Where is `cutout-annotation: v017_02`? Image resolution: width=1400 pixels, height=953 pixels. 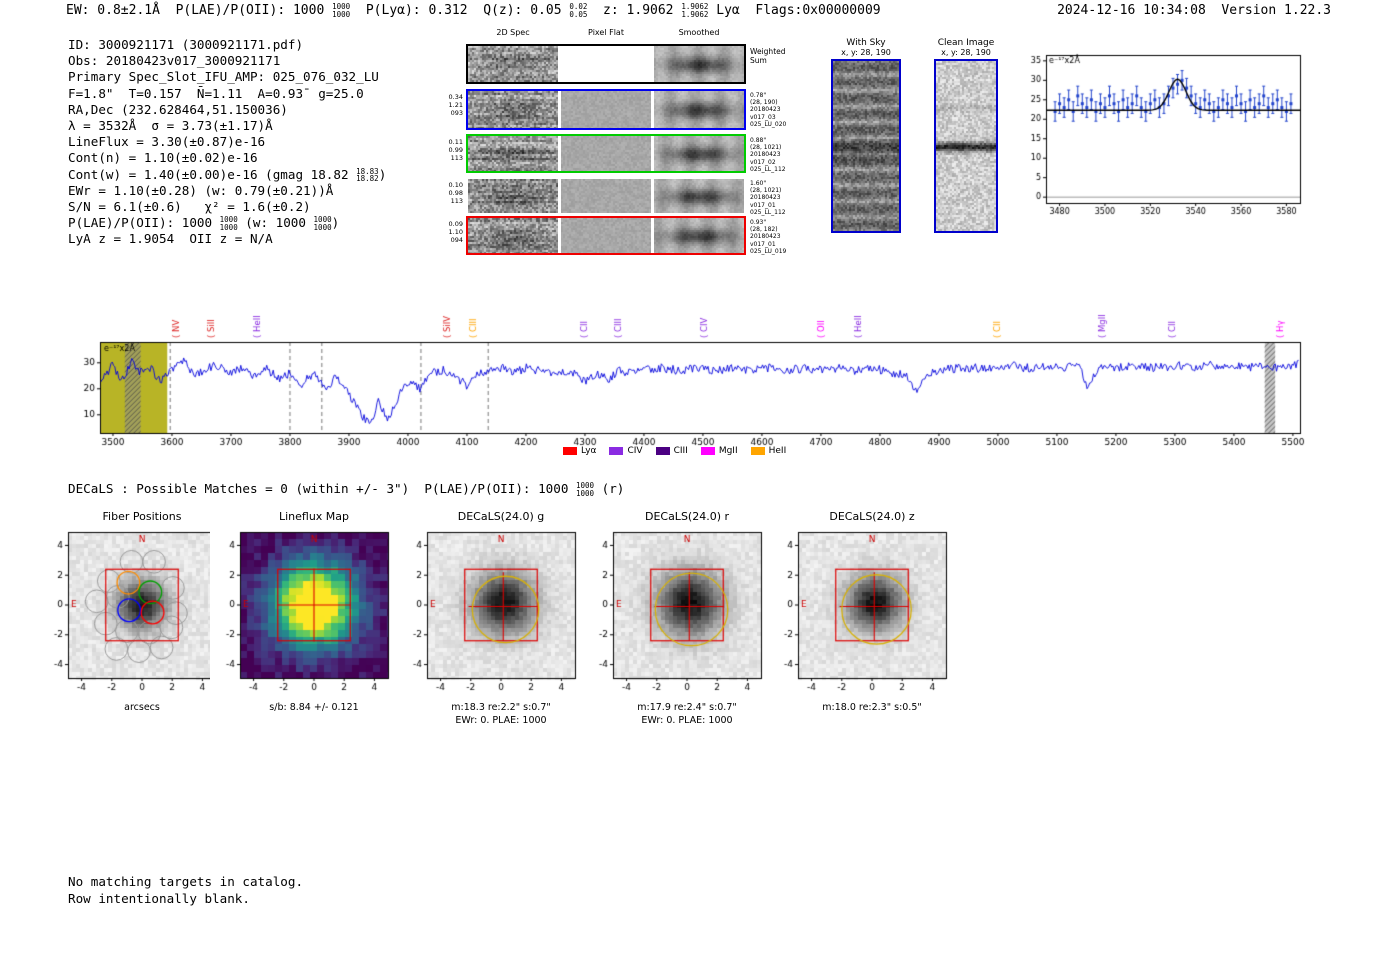
cutout-annotation: v017_02 is located at coordinates (763, 162).